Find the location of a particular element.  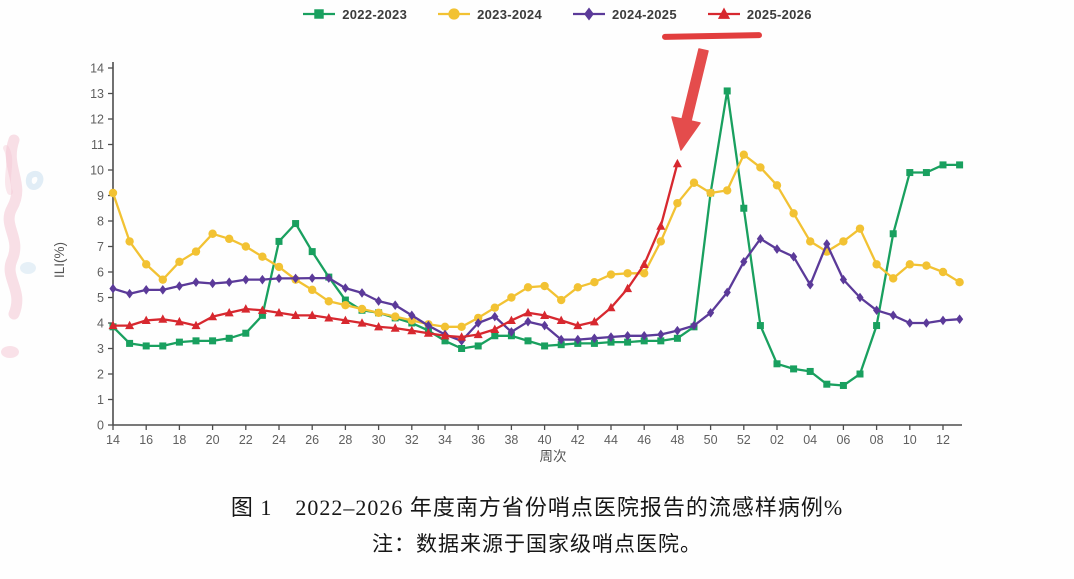

x-tick-label: 52 is located at coordinates (744, 440).